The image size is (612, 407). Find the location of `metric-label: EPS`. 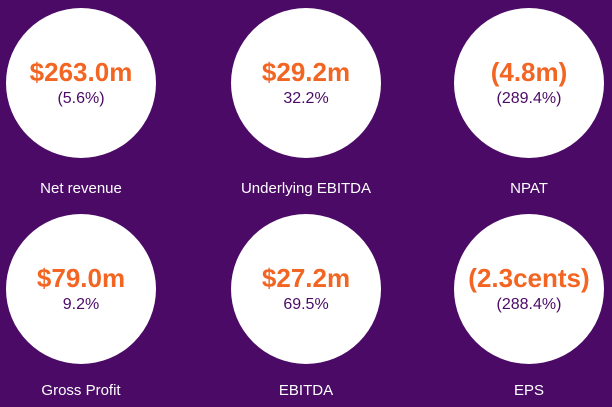

metric-label: EPS is located at coordinates (528, 390).